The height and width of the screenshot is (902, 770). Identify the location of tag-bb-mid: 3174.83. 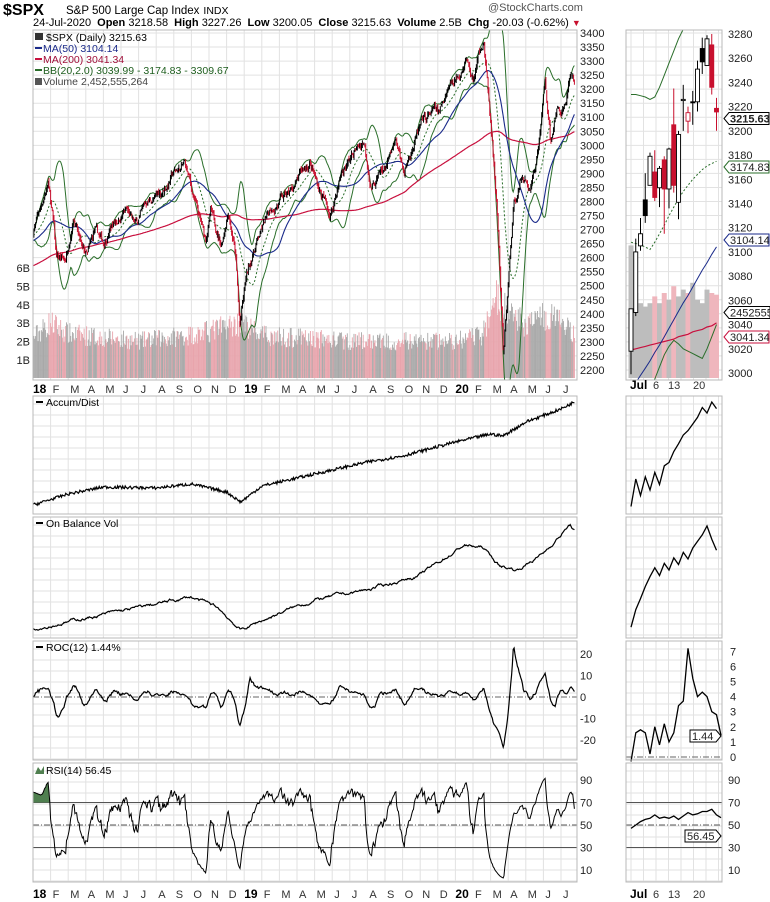
(746, 167).